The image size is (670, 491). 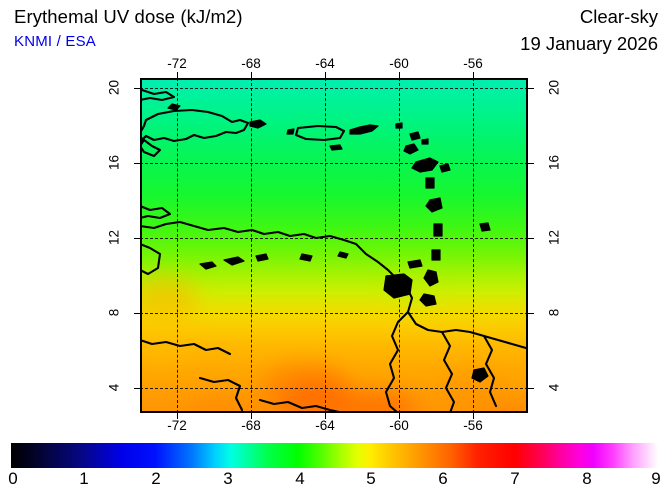 I want to click on coastline-amazon-north, so click(x=302, y=405).